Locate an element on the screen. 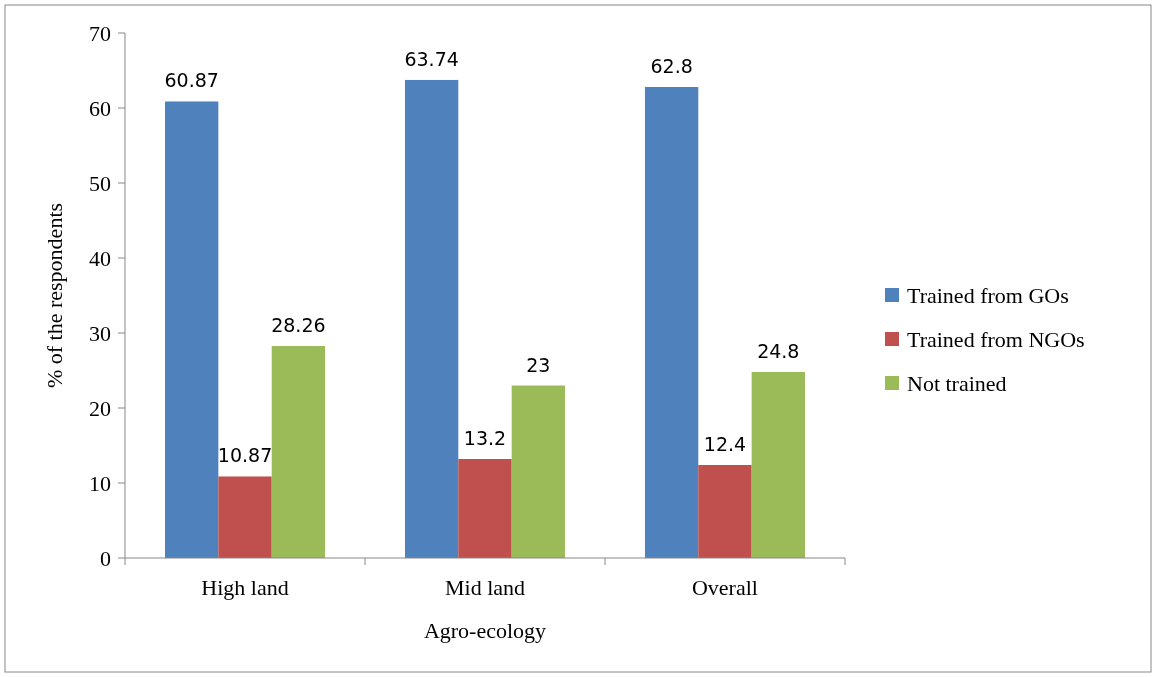 This screenshot has width=1156, height=677. y-tick-label: 40 is located at coordinates (100, 258).